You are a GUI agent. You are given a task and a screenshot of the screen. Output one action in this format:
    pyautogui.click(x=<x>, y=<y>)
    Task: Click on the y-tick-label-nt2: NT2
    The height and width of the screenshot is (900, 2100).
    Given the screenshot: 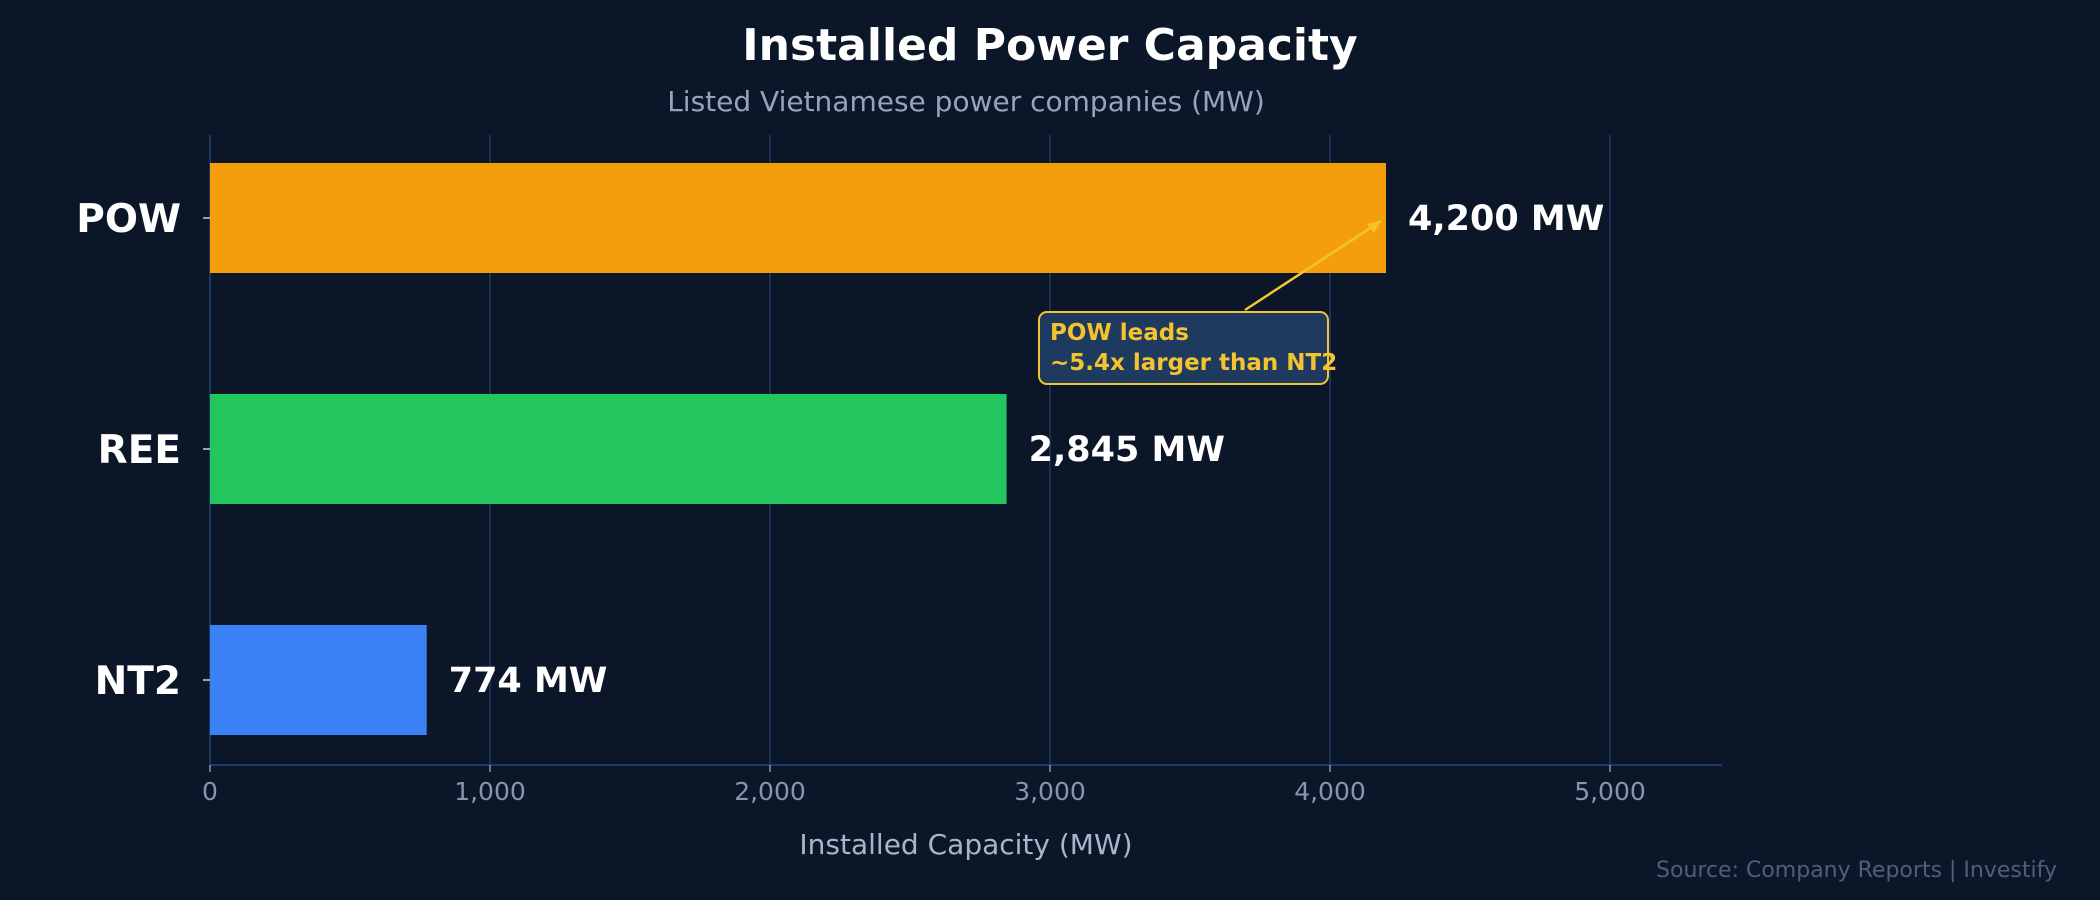 What is the action you would take?
    pyautogui.click(x=138, y=681)
    